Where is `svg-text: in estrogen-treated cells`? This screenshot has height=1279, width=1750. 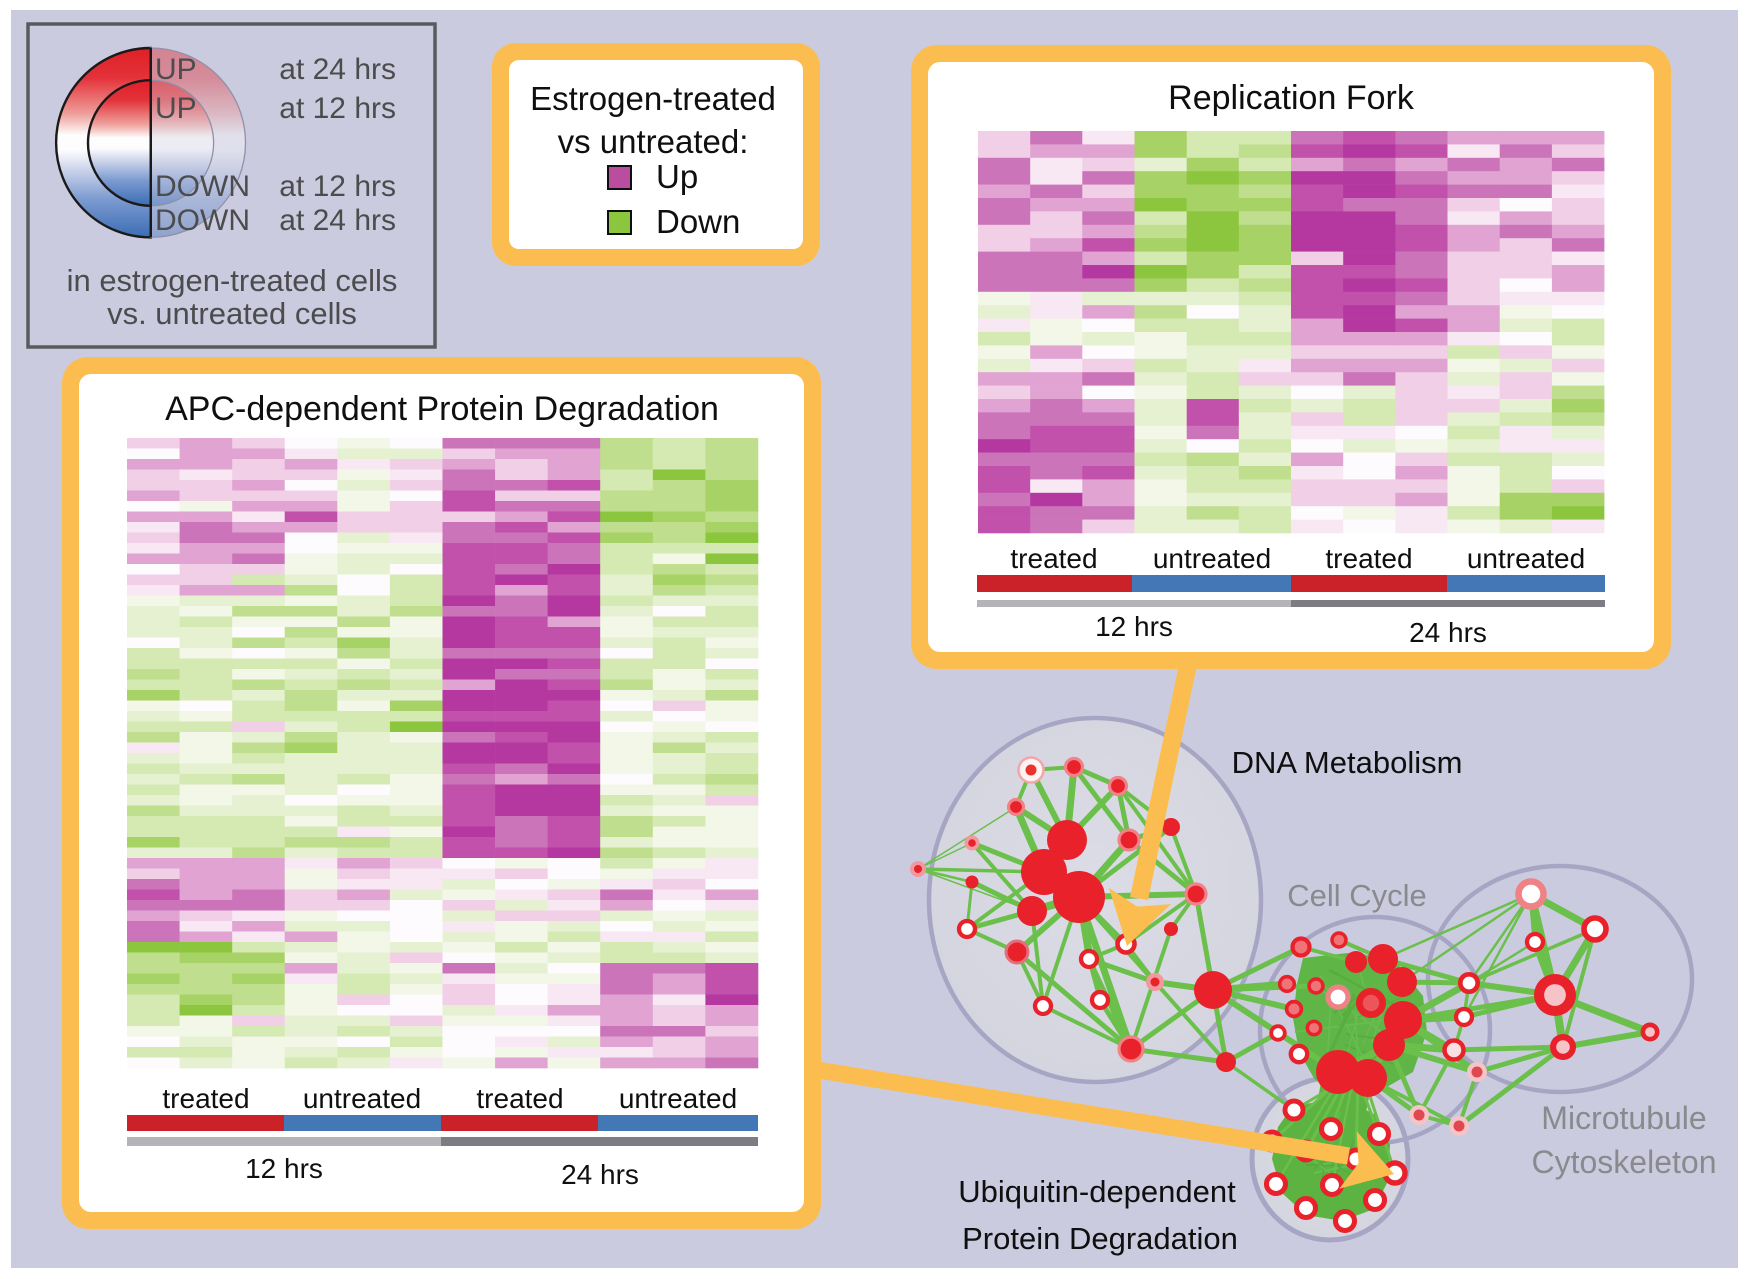 svg-text: in estrogen-treated cells is located at coordinates (232, 280).